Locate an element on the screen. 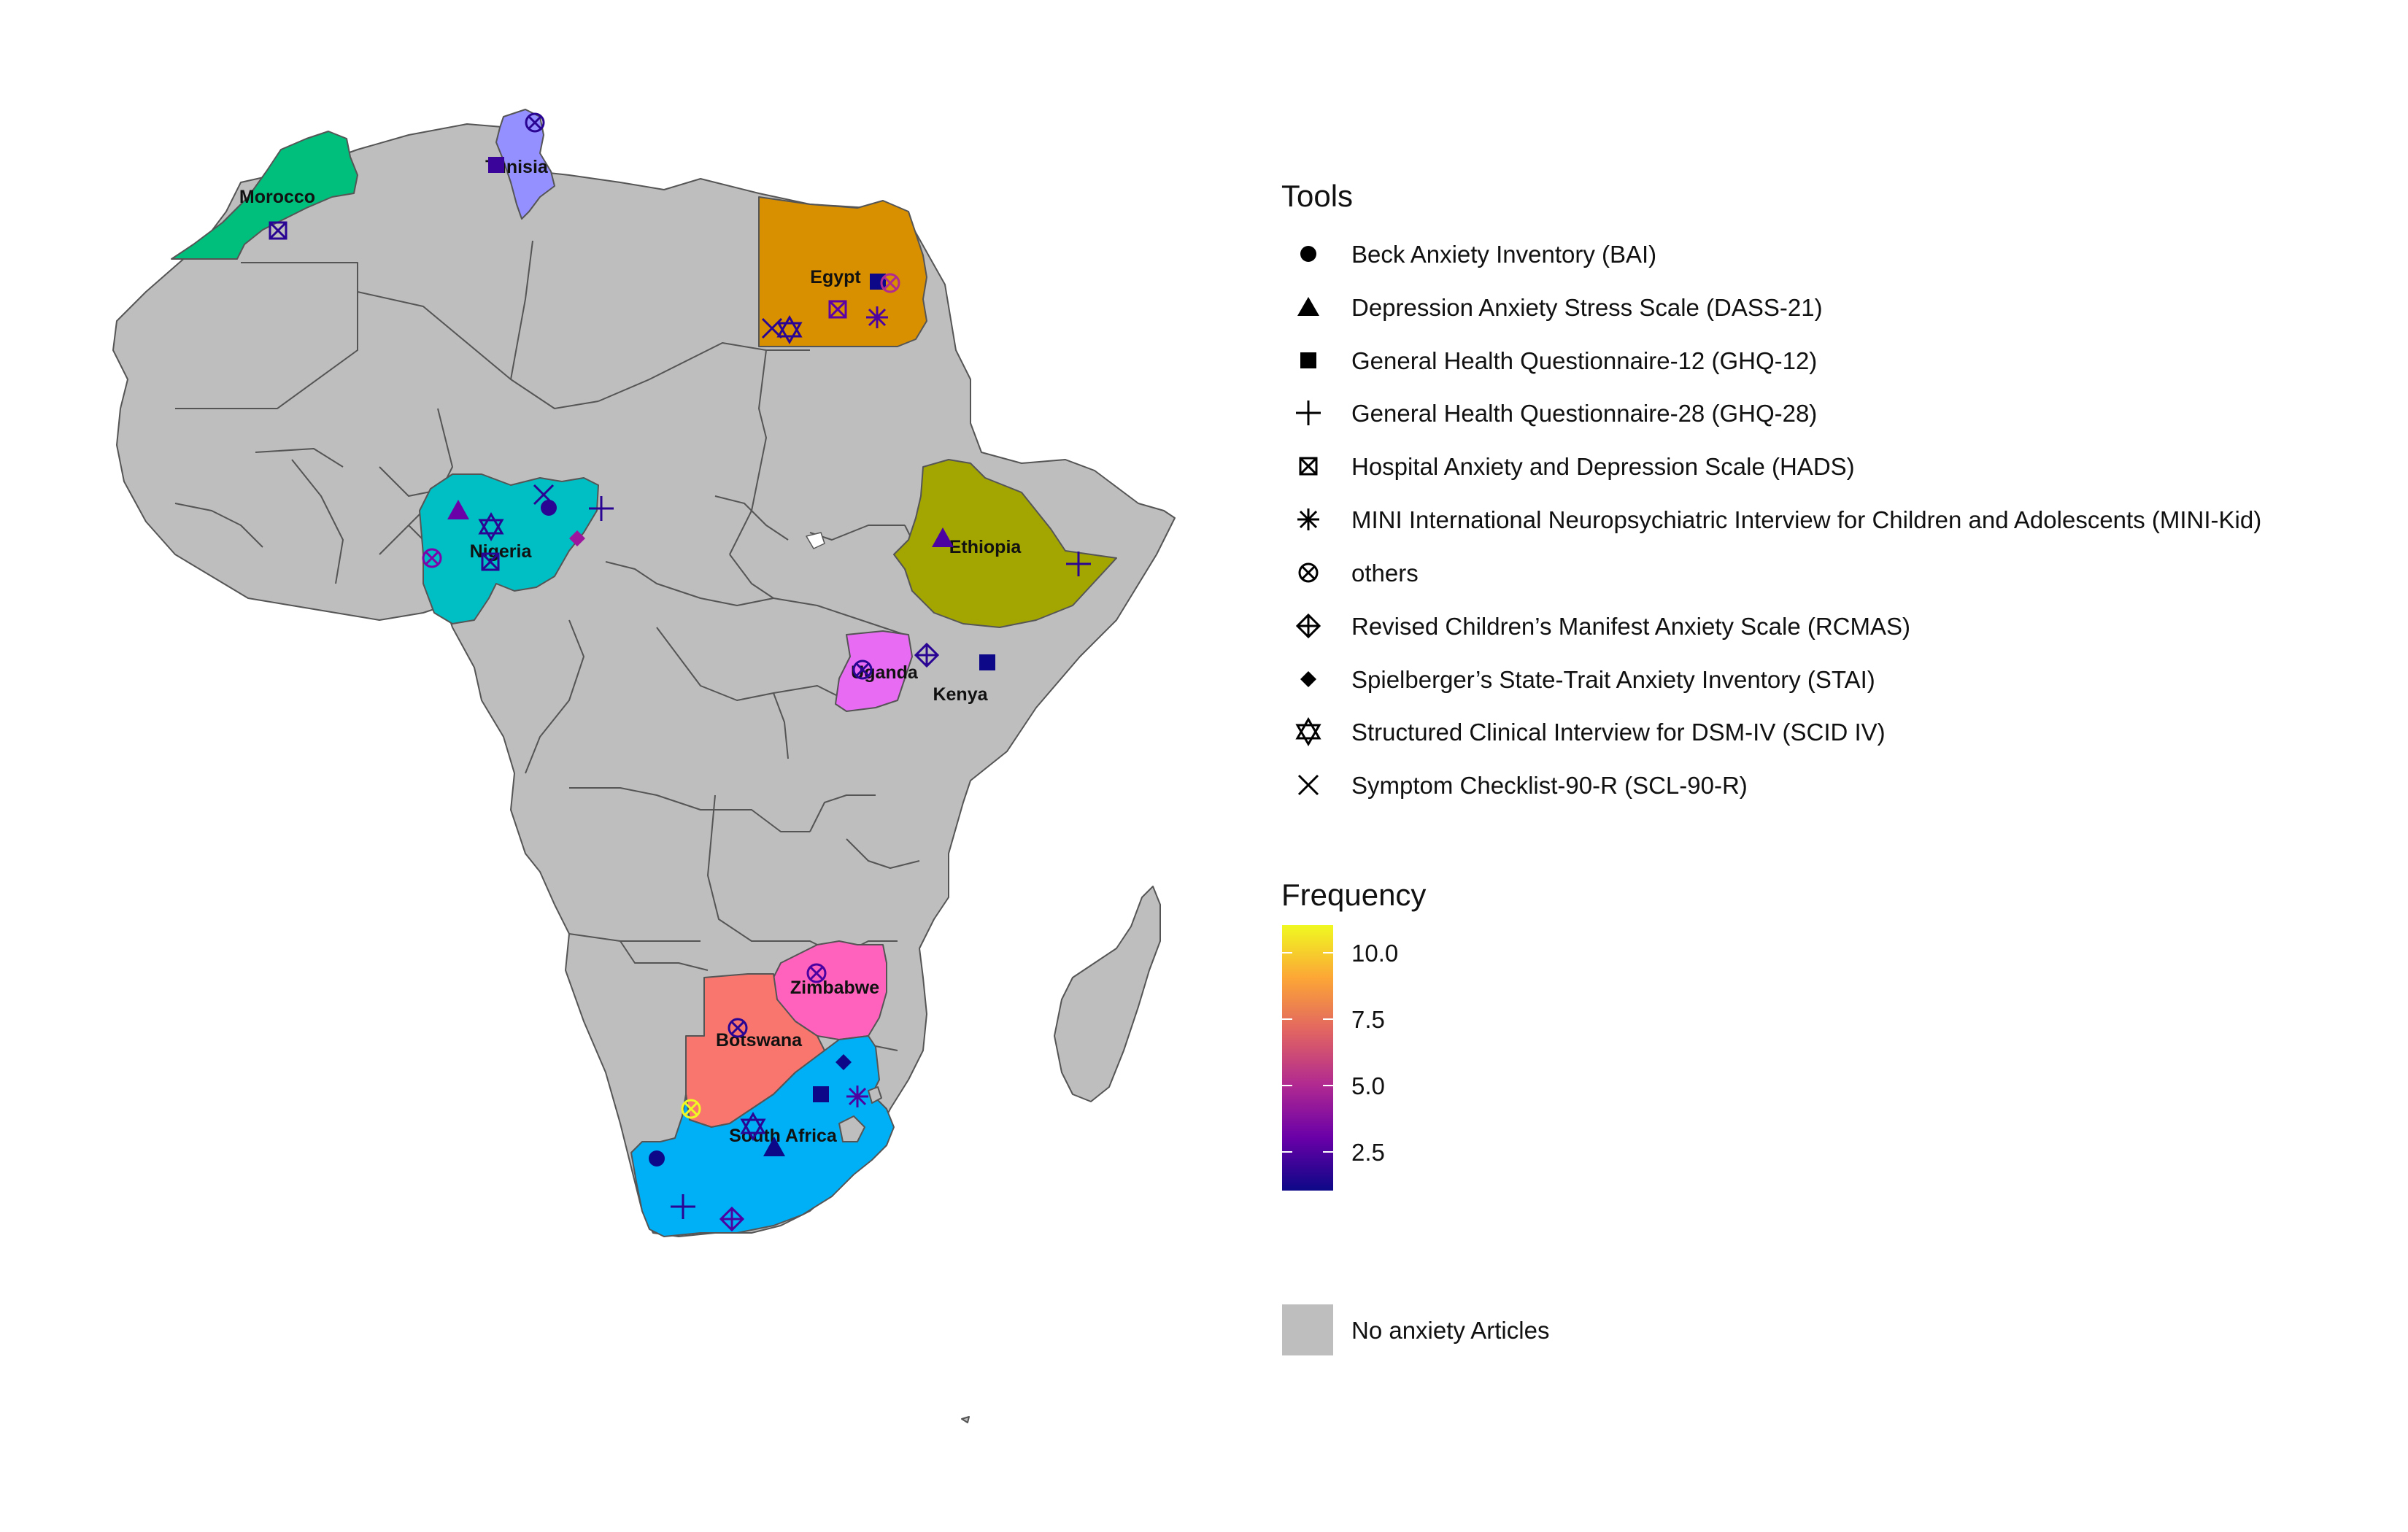  filled-square-icon is located at coordinates (1308, 360).